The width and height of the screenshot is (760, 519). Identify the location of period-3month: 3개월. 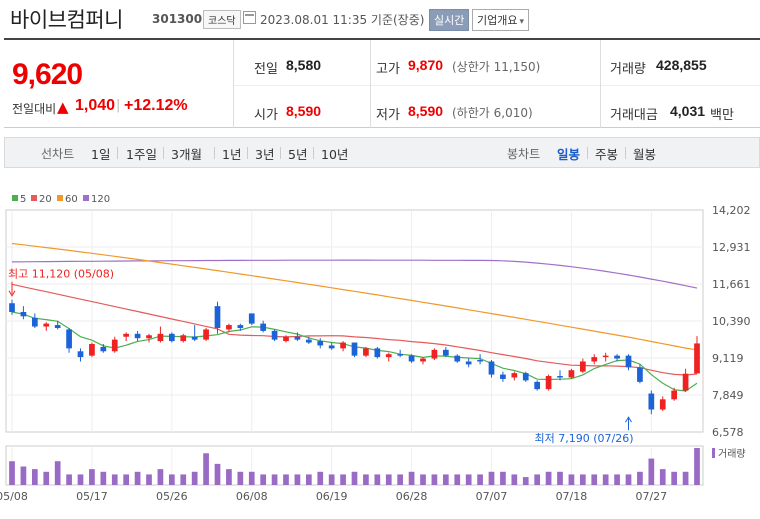
(186, 154).